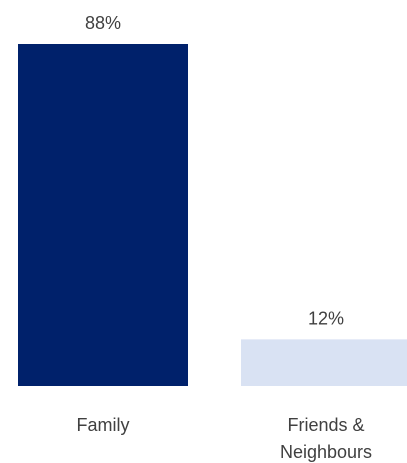 Image resolution: width=407 pixels, height=463 pixels. What do you see at coordinates (325, 425) in the screenshot?
I see `category-label: Friends &` at bounding box center [325, 425].